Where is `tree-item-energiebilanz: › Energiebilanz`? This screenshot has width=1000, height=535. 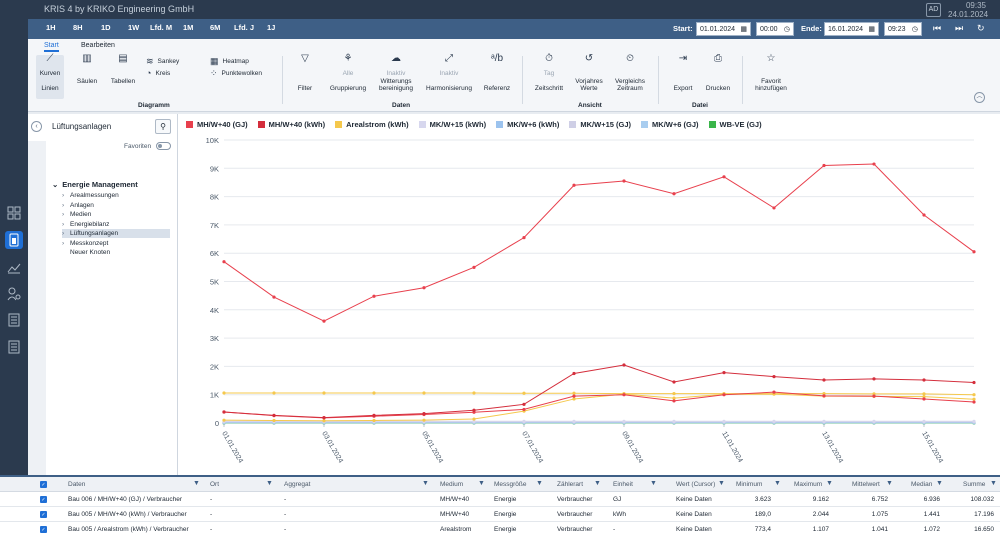
tree-item-energiebilanz: › Energiebilanz is located at coordinates (116, 224).